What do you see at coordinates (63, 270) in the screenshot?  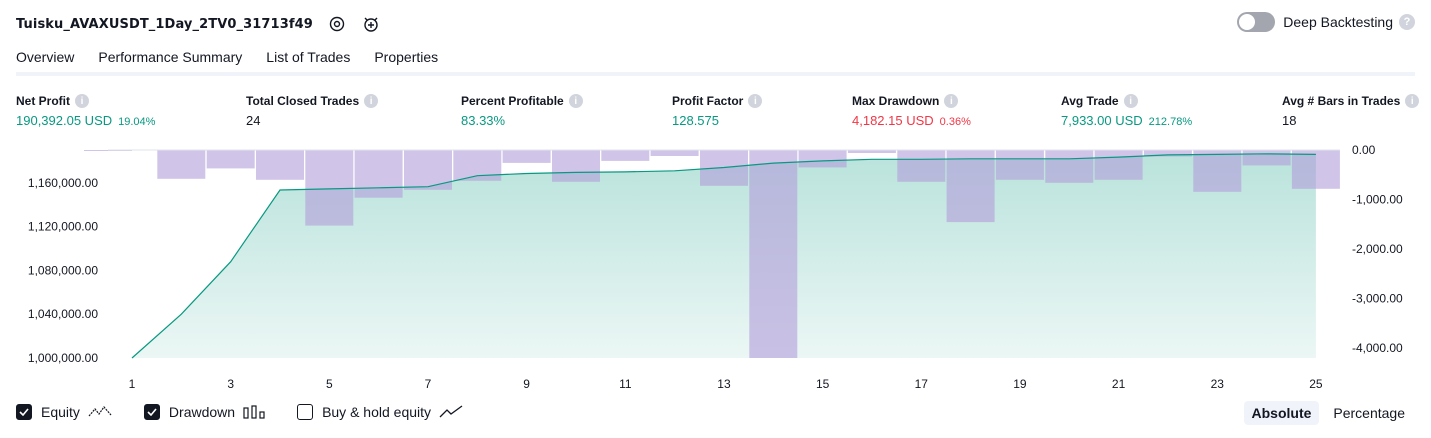 I see `left-axis-tick-label: 1,080,000.00` at bounding box center [63, 270].